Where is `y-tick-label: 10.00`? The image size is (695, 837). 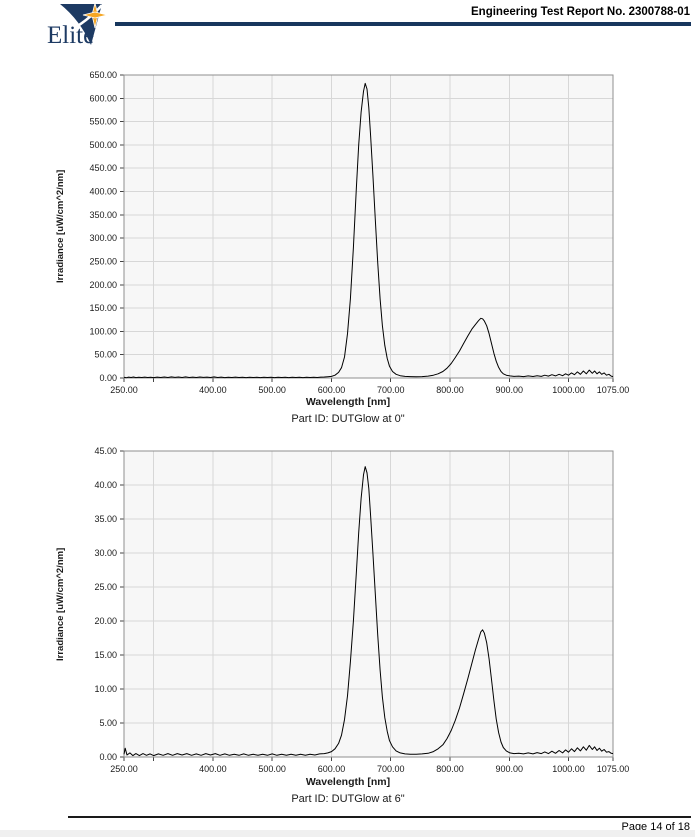 y-tick-label: 10.00 is located at coordinates (105, 689).